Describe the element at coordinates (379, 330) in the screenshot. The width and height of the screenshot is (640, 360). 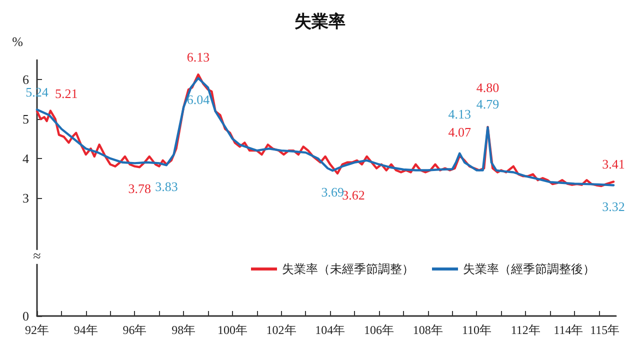
I see `x-tick-label: 106年` at that location.